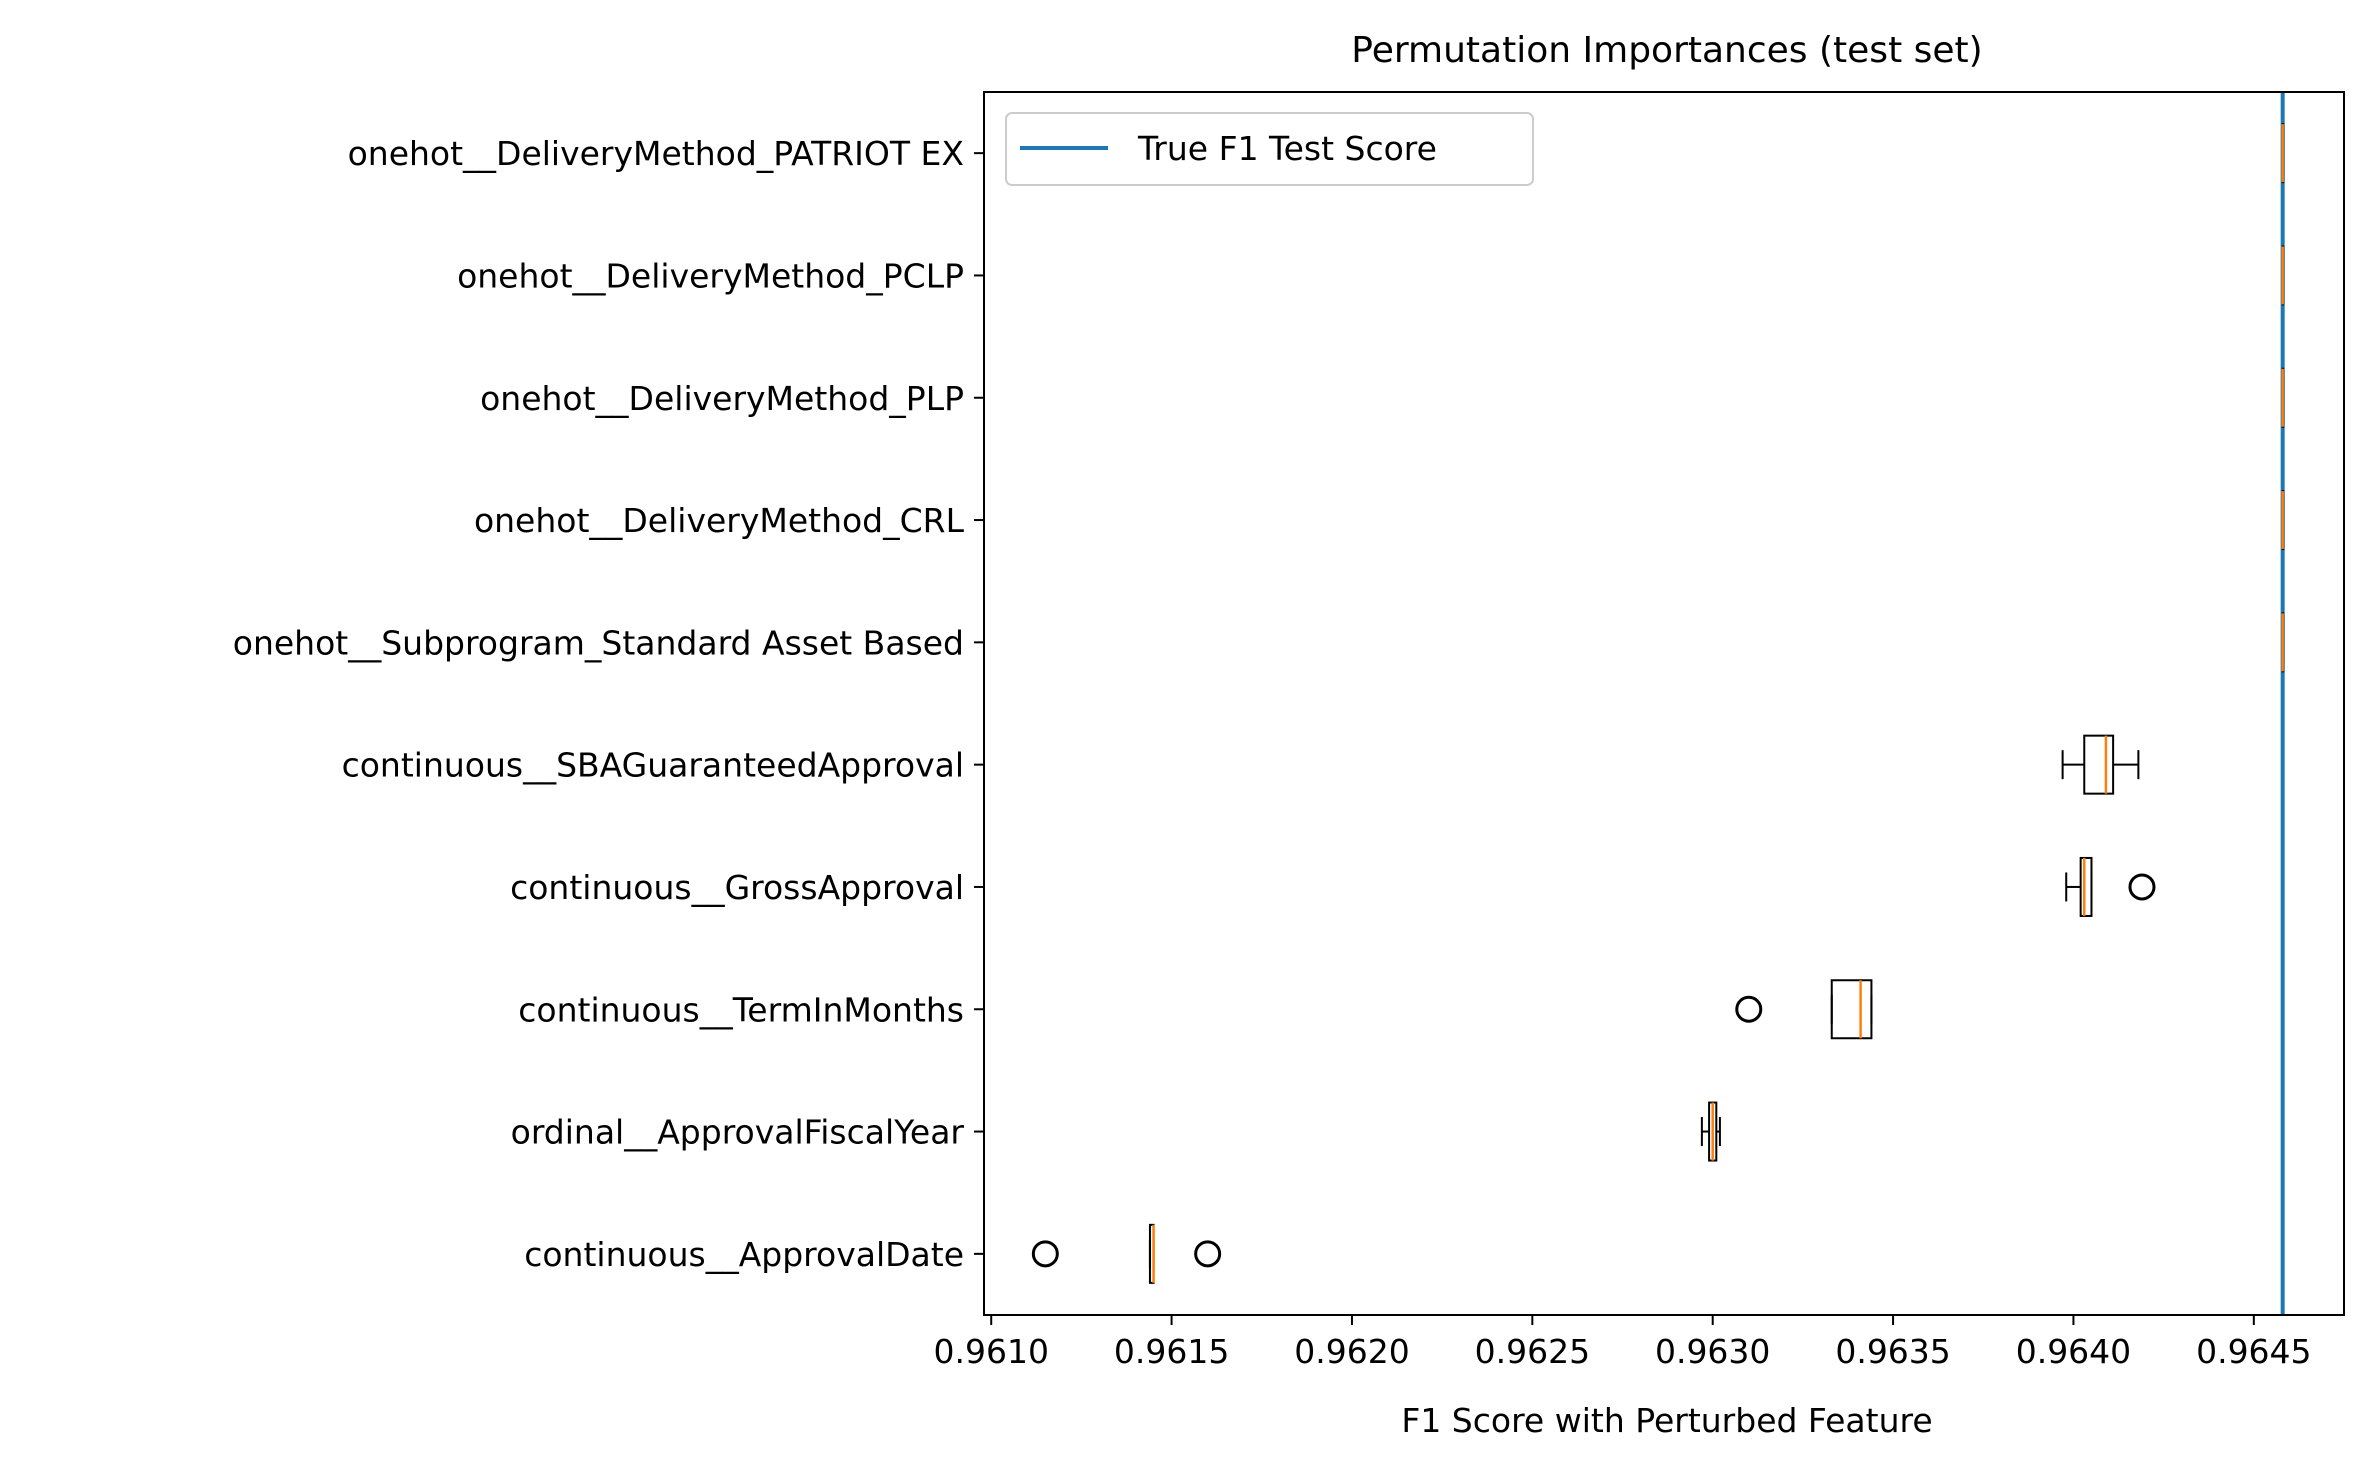 This screenshot has width=2368, height=1468. I want to click on y-tick-label: continuous__TermInMonths, so click(741, 1009).